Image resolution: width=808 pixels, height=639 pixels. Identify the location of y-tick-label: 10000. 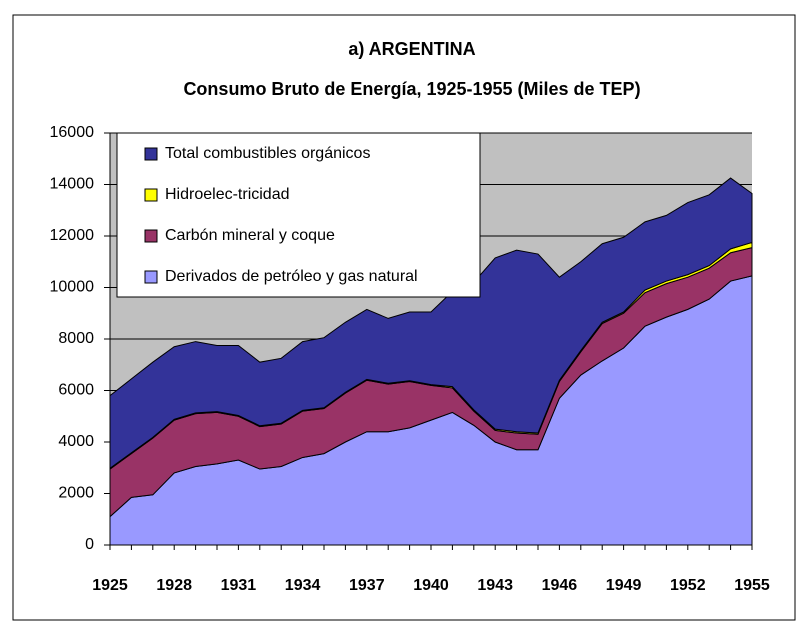
(72, 287).